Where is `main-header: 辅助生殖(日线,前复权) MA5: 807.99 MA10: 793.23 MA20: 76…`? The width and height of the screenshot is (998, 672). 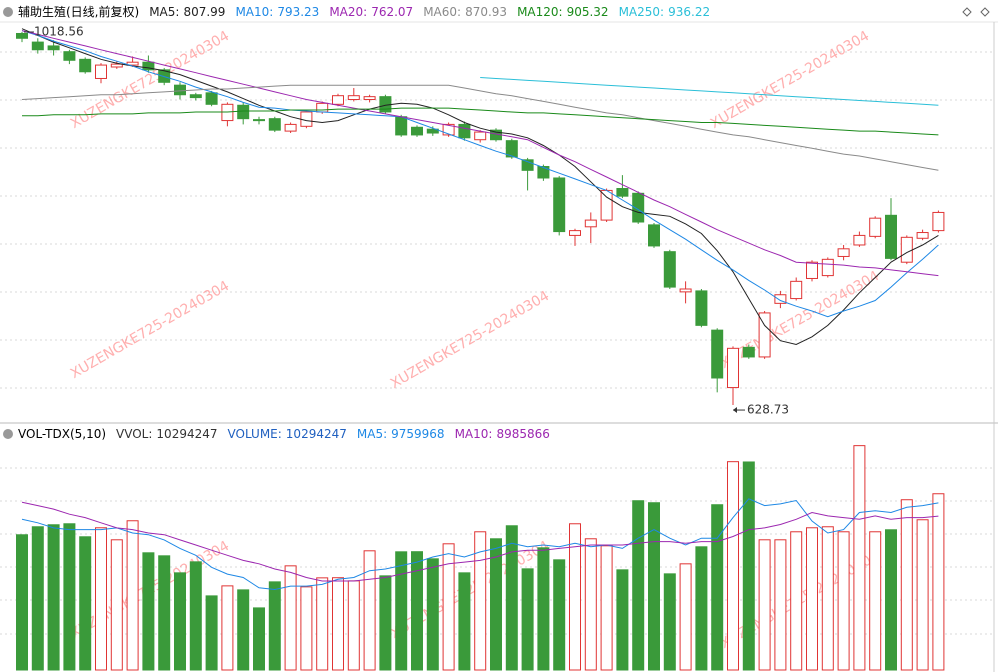
main-header: 辅助生殖(日线,前复权) MA5: 807.99 MA10: 793.23 MA20: 76… is located at coordinates (364, 11).